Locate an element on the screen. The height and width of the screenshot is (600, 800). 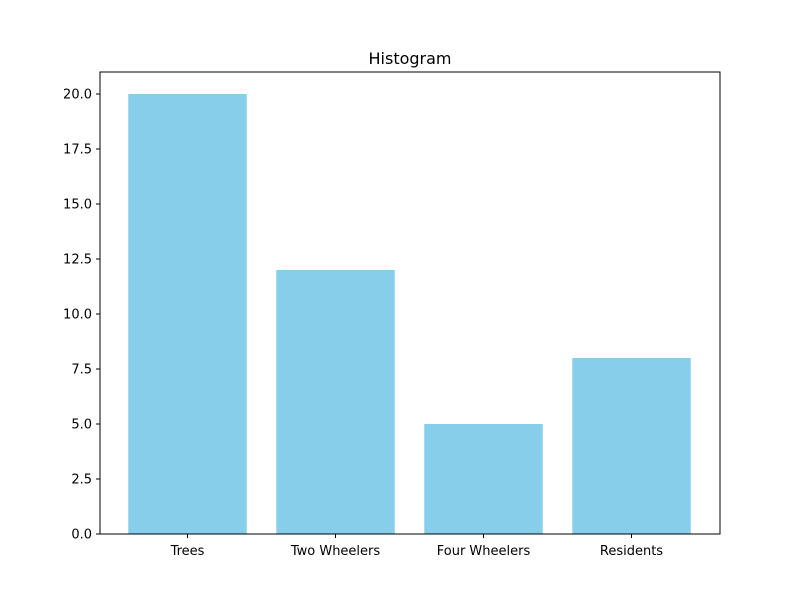
y-tick-label: 17.5 is located at coordinates (77, 150).